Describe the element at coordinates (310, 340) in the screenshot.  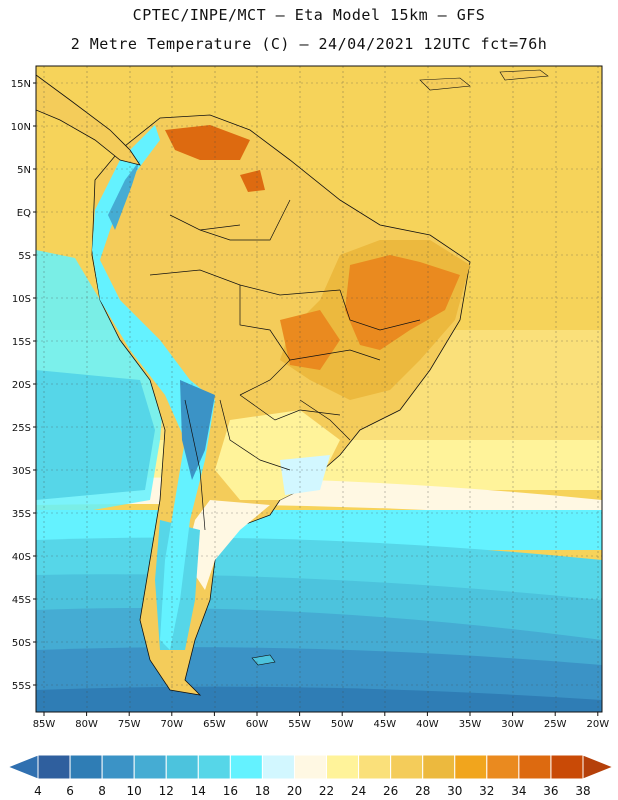
I see `central-brazil-hot-zone` at that location.